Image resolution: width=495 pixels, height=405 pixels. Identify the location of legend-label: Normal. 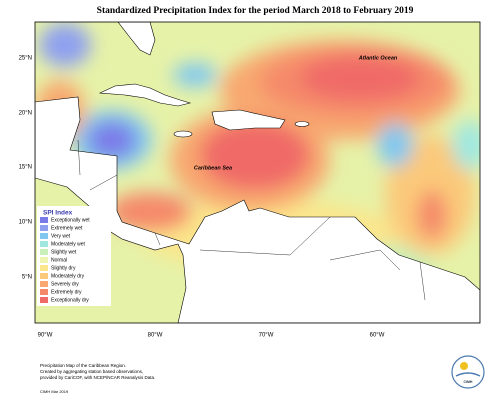
(59, 260).